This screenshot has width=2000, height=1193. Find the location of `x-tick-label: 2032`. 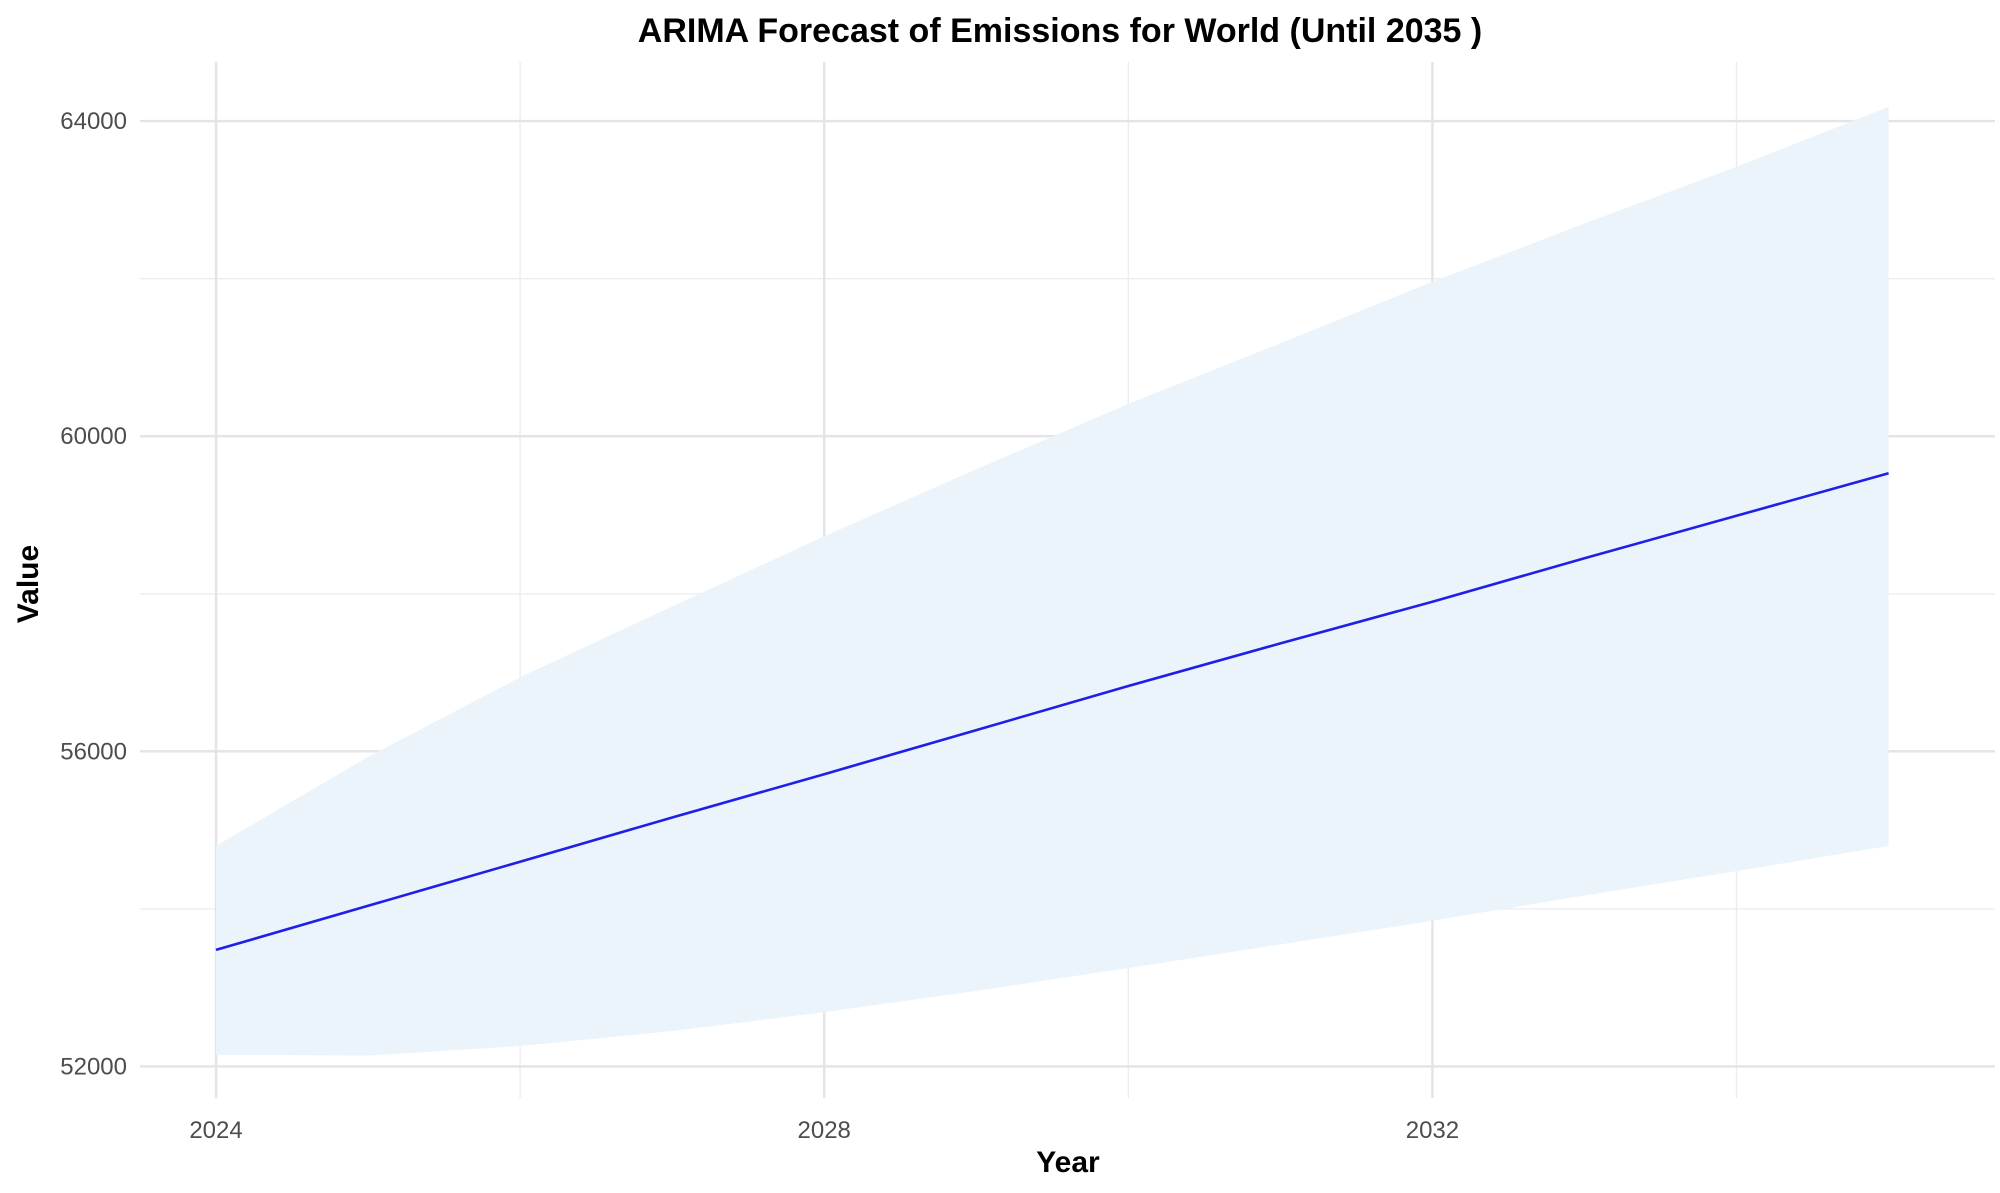

x-tick-label: 2032 is located at coordinates (1432, 1130).